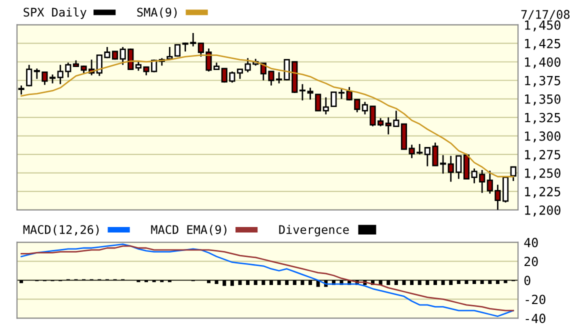  Describe the element at coordinates (542, 81) in the screenshot. I see `y-tick-label: 1,375` at that location.